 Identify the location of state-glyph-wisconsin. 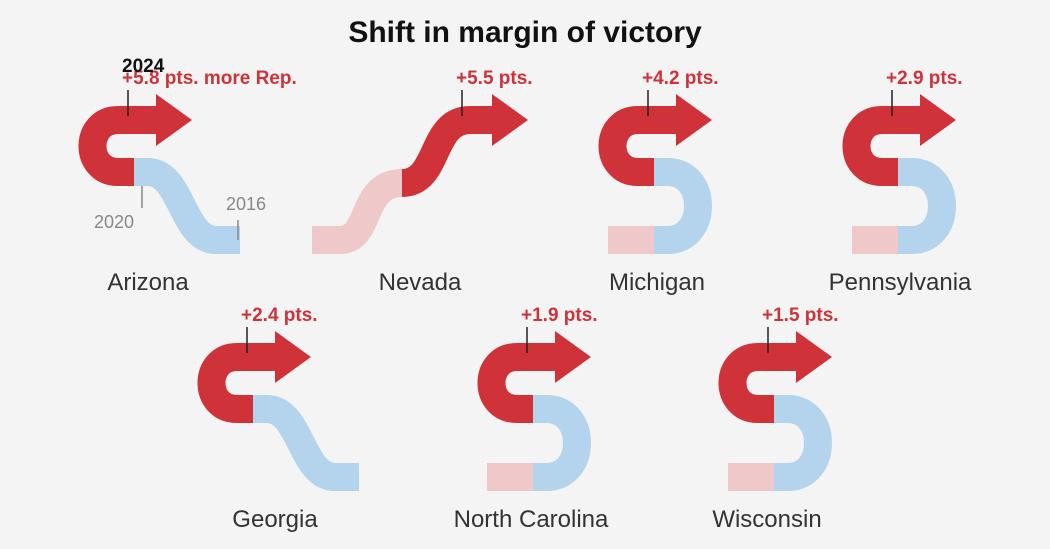
(775, 409).